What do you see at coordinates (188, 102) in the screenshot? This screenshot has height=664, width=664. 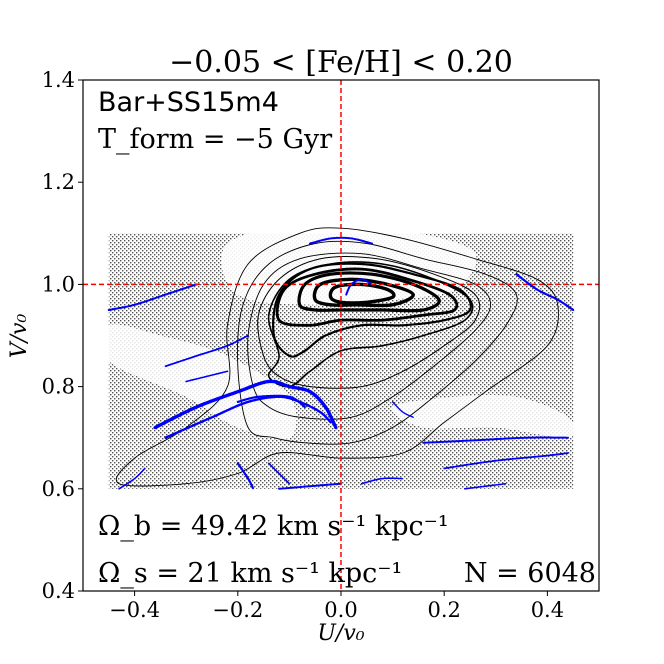 I see `model-label: Bar+SS15m4` at bounding box center [188, 102].